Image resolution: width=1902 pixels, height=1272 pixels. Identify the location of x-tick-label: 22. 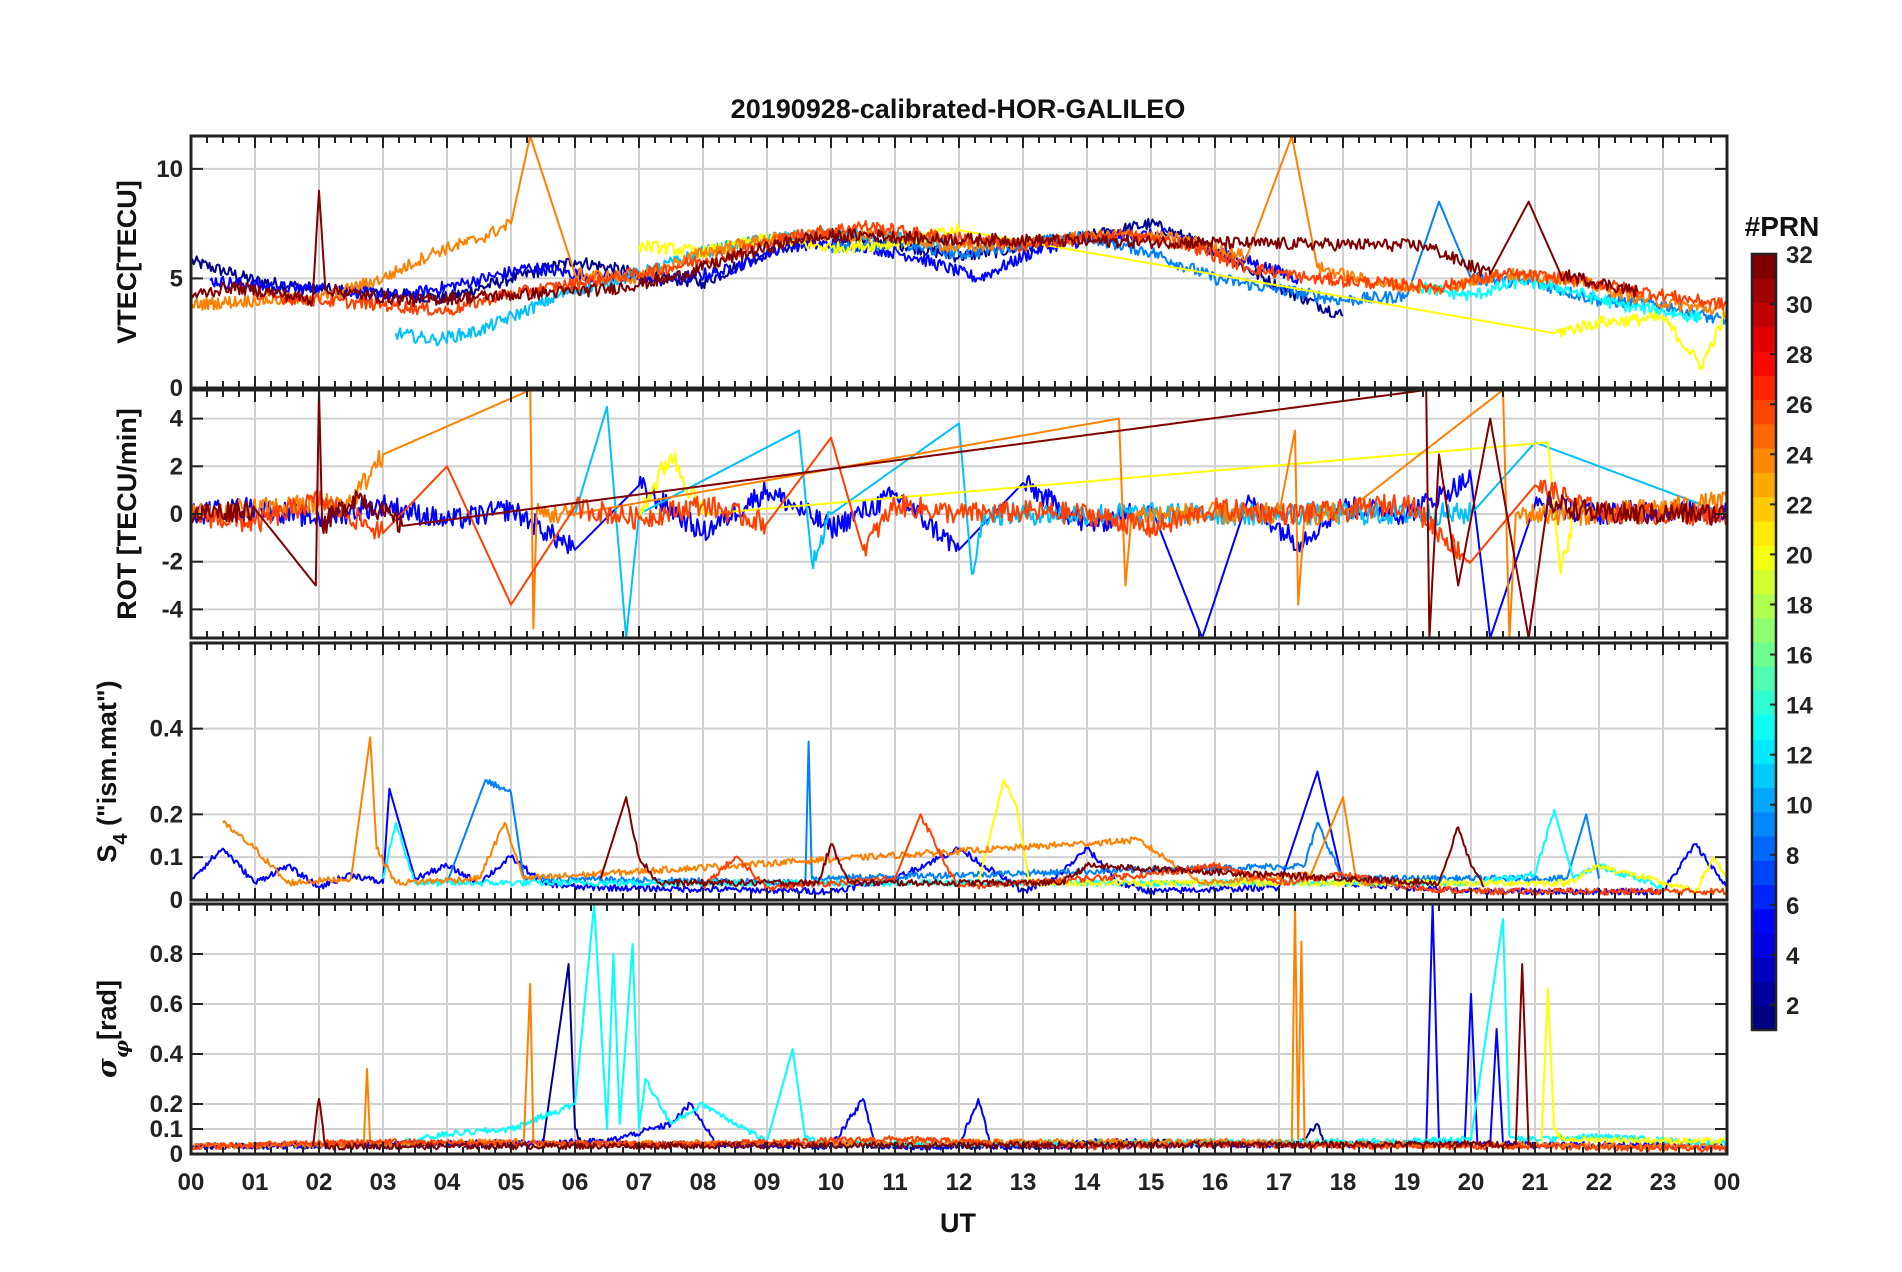
(1599, 1182).